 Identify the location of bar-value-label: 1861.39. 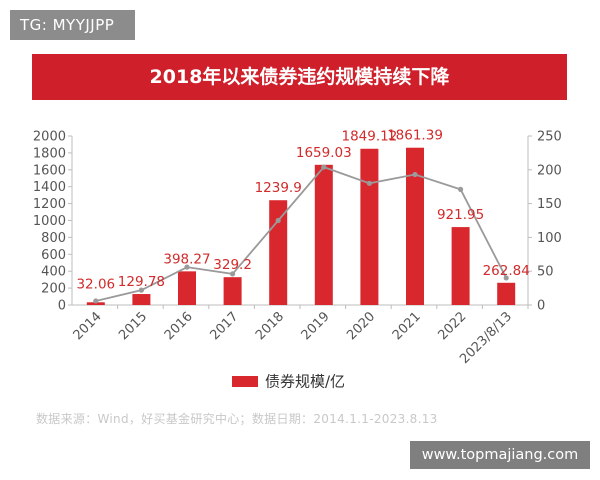
(415, 136).